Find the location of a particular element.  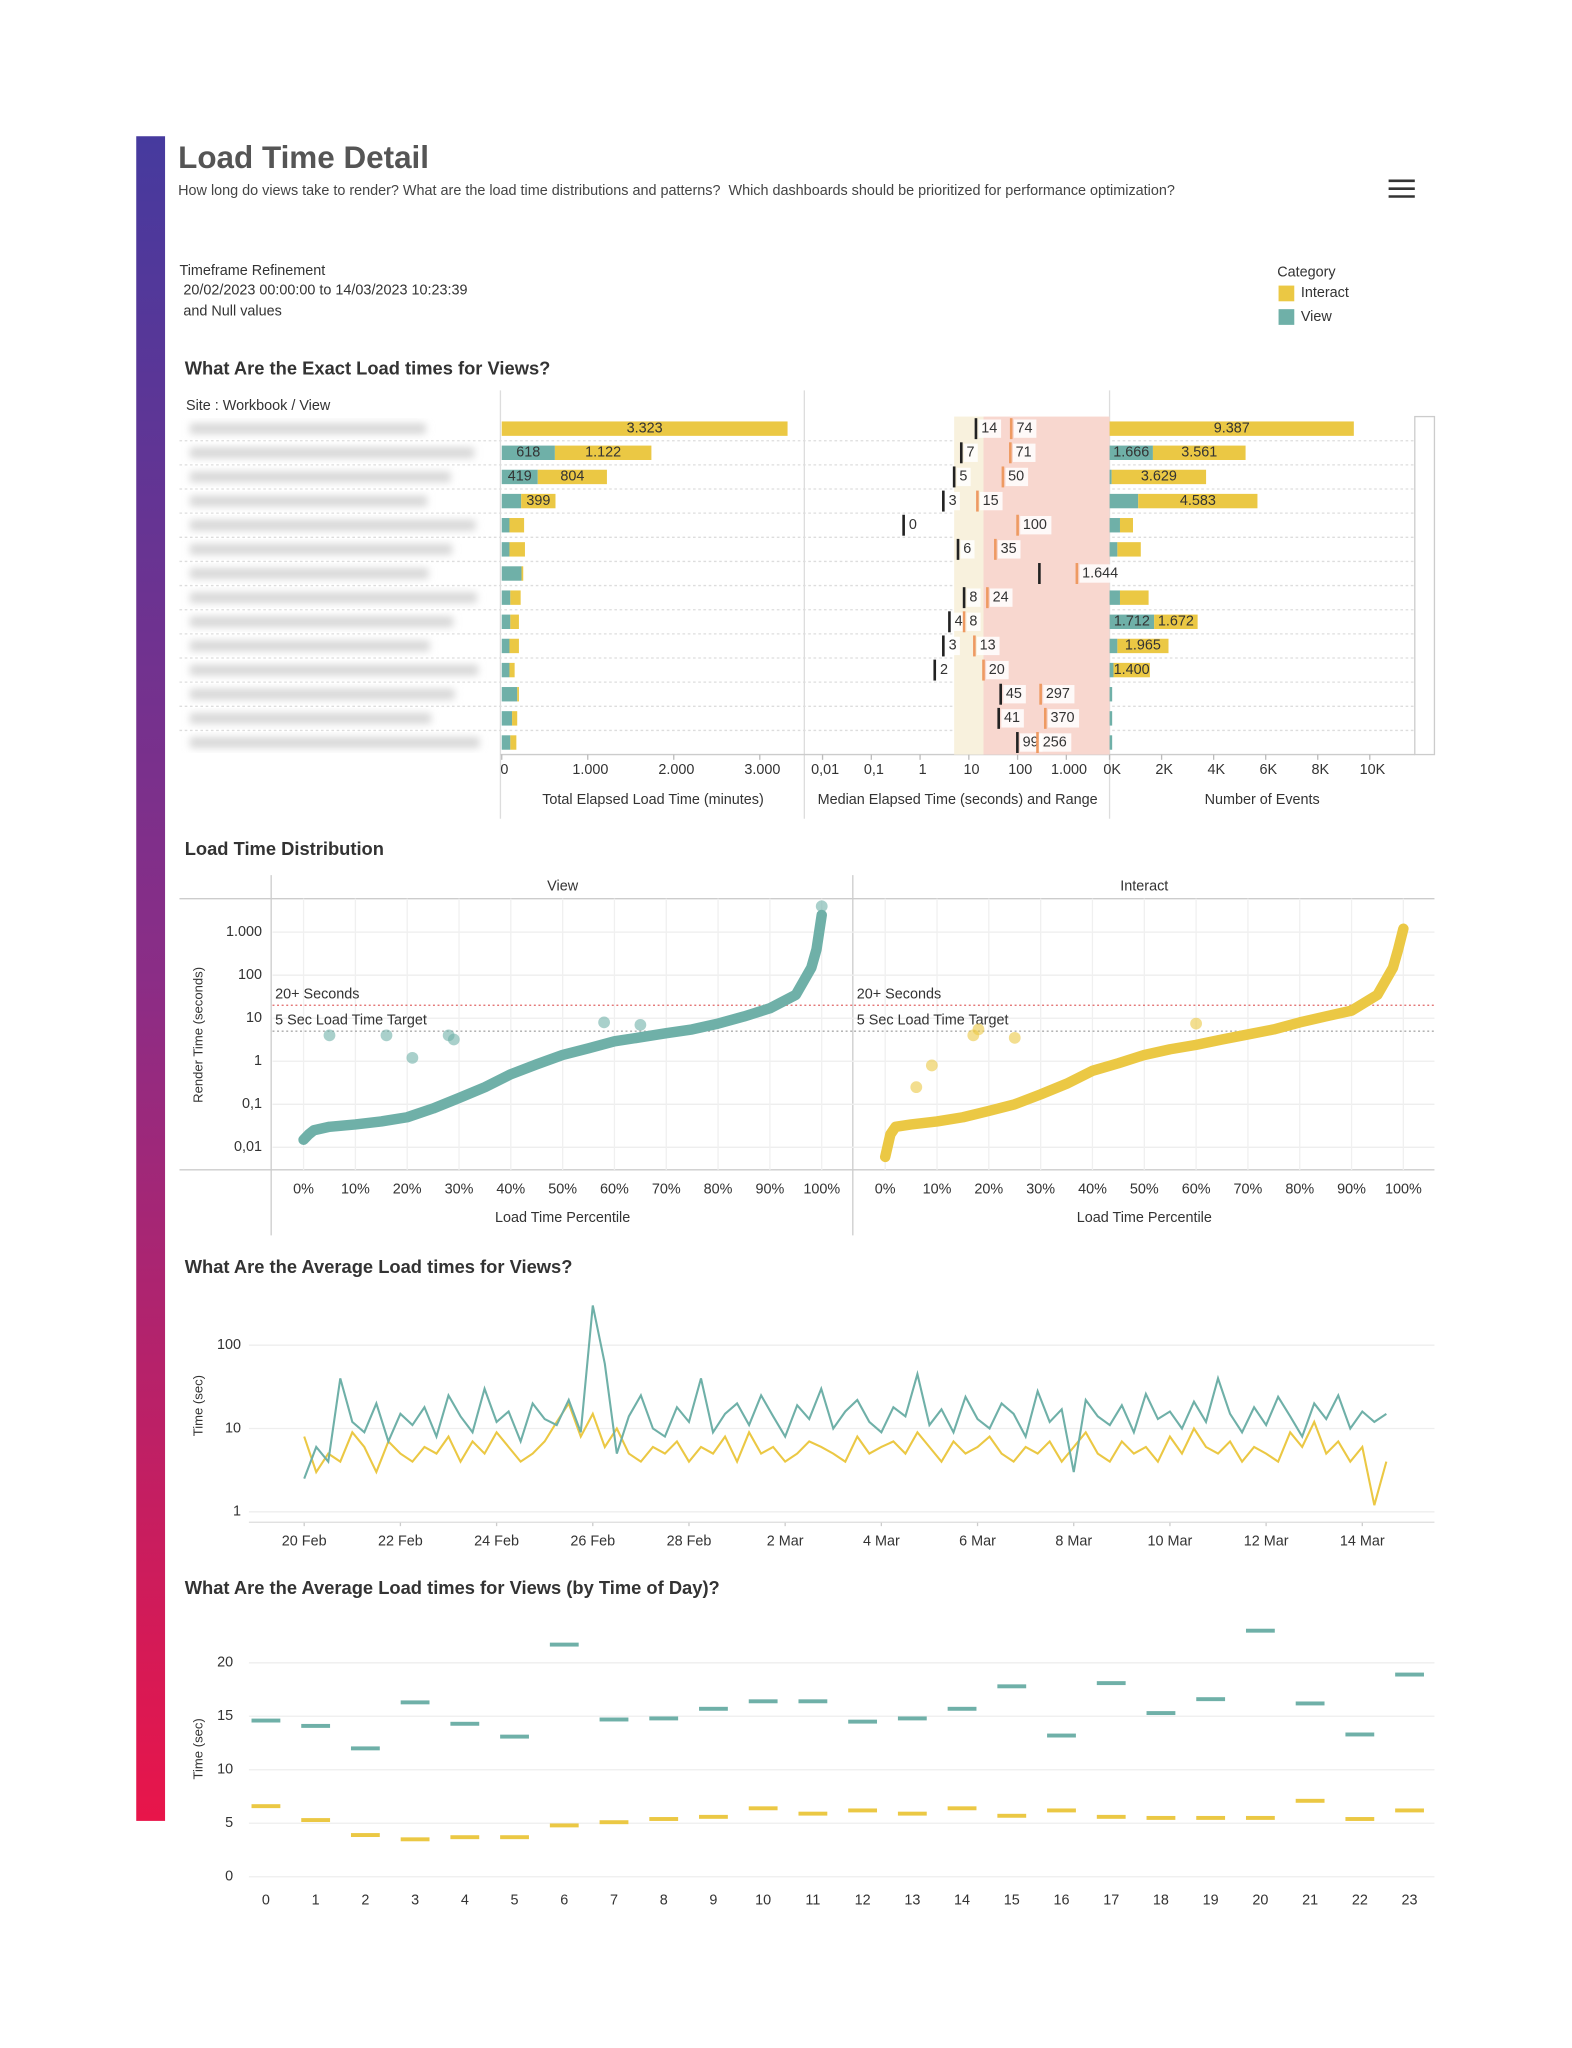

x-tick-label: 16 is located at coordinates (1061, 1901).